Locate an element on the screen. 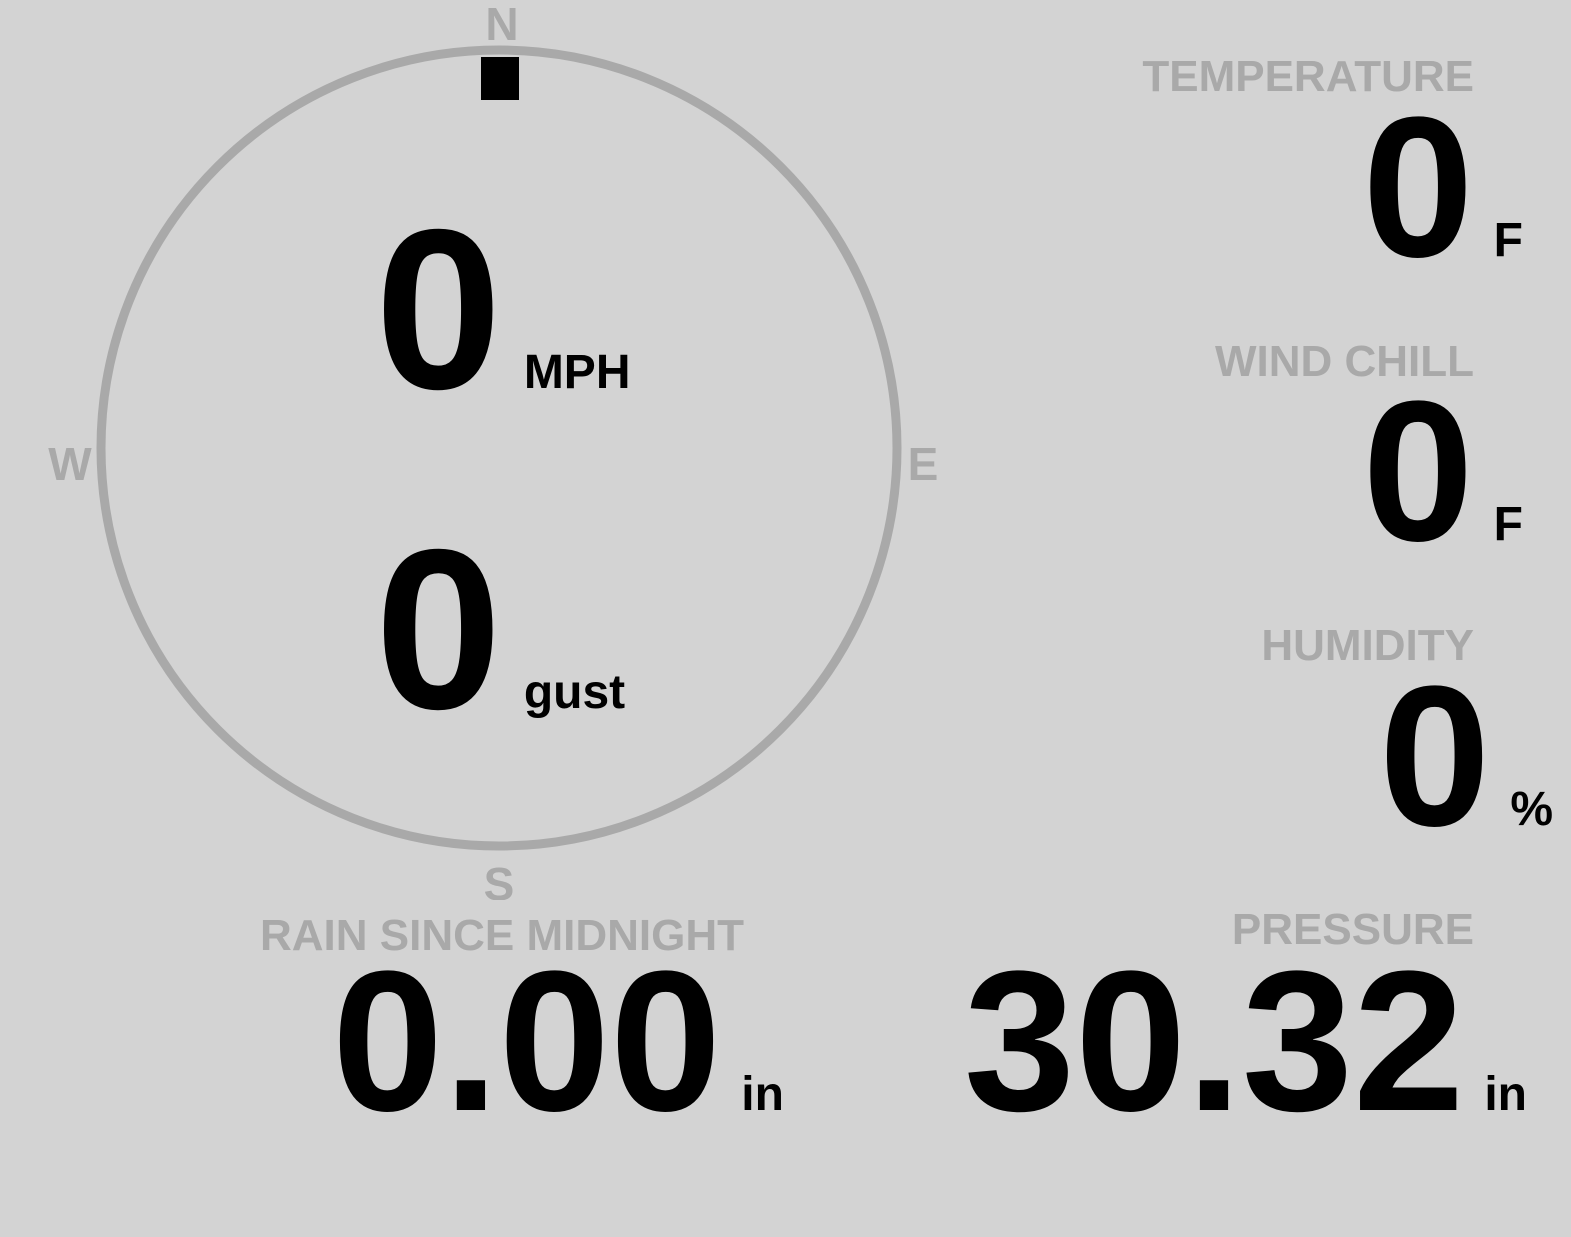  wind-chill: 0 F is located at coordinates (1442, 472).